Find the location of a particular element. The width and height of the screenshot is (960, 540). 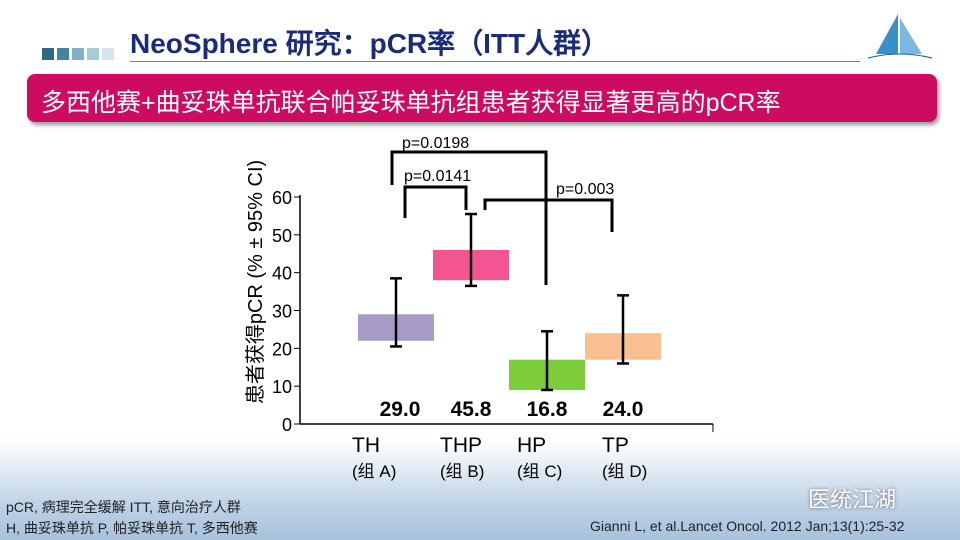

y-tick-label: 40 is located at coordinates (282, 274).